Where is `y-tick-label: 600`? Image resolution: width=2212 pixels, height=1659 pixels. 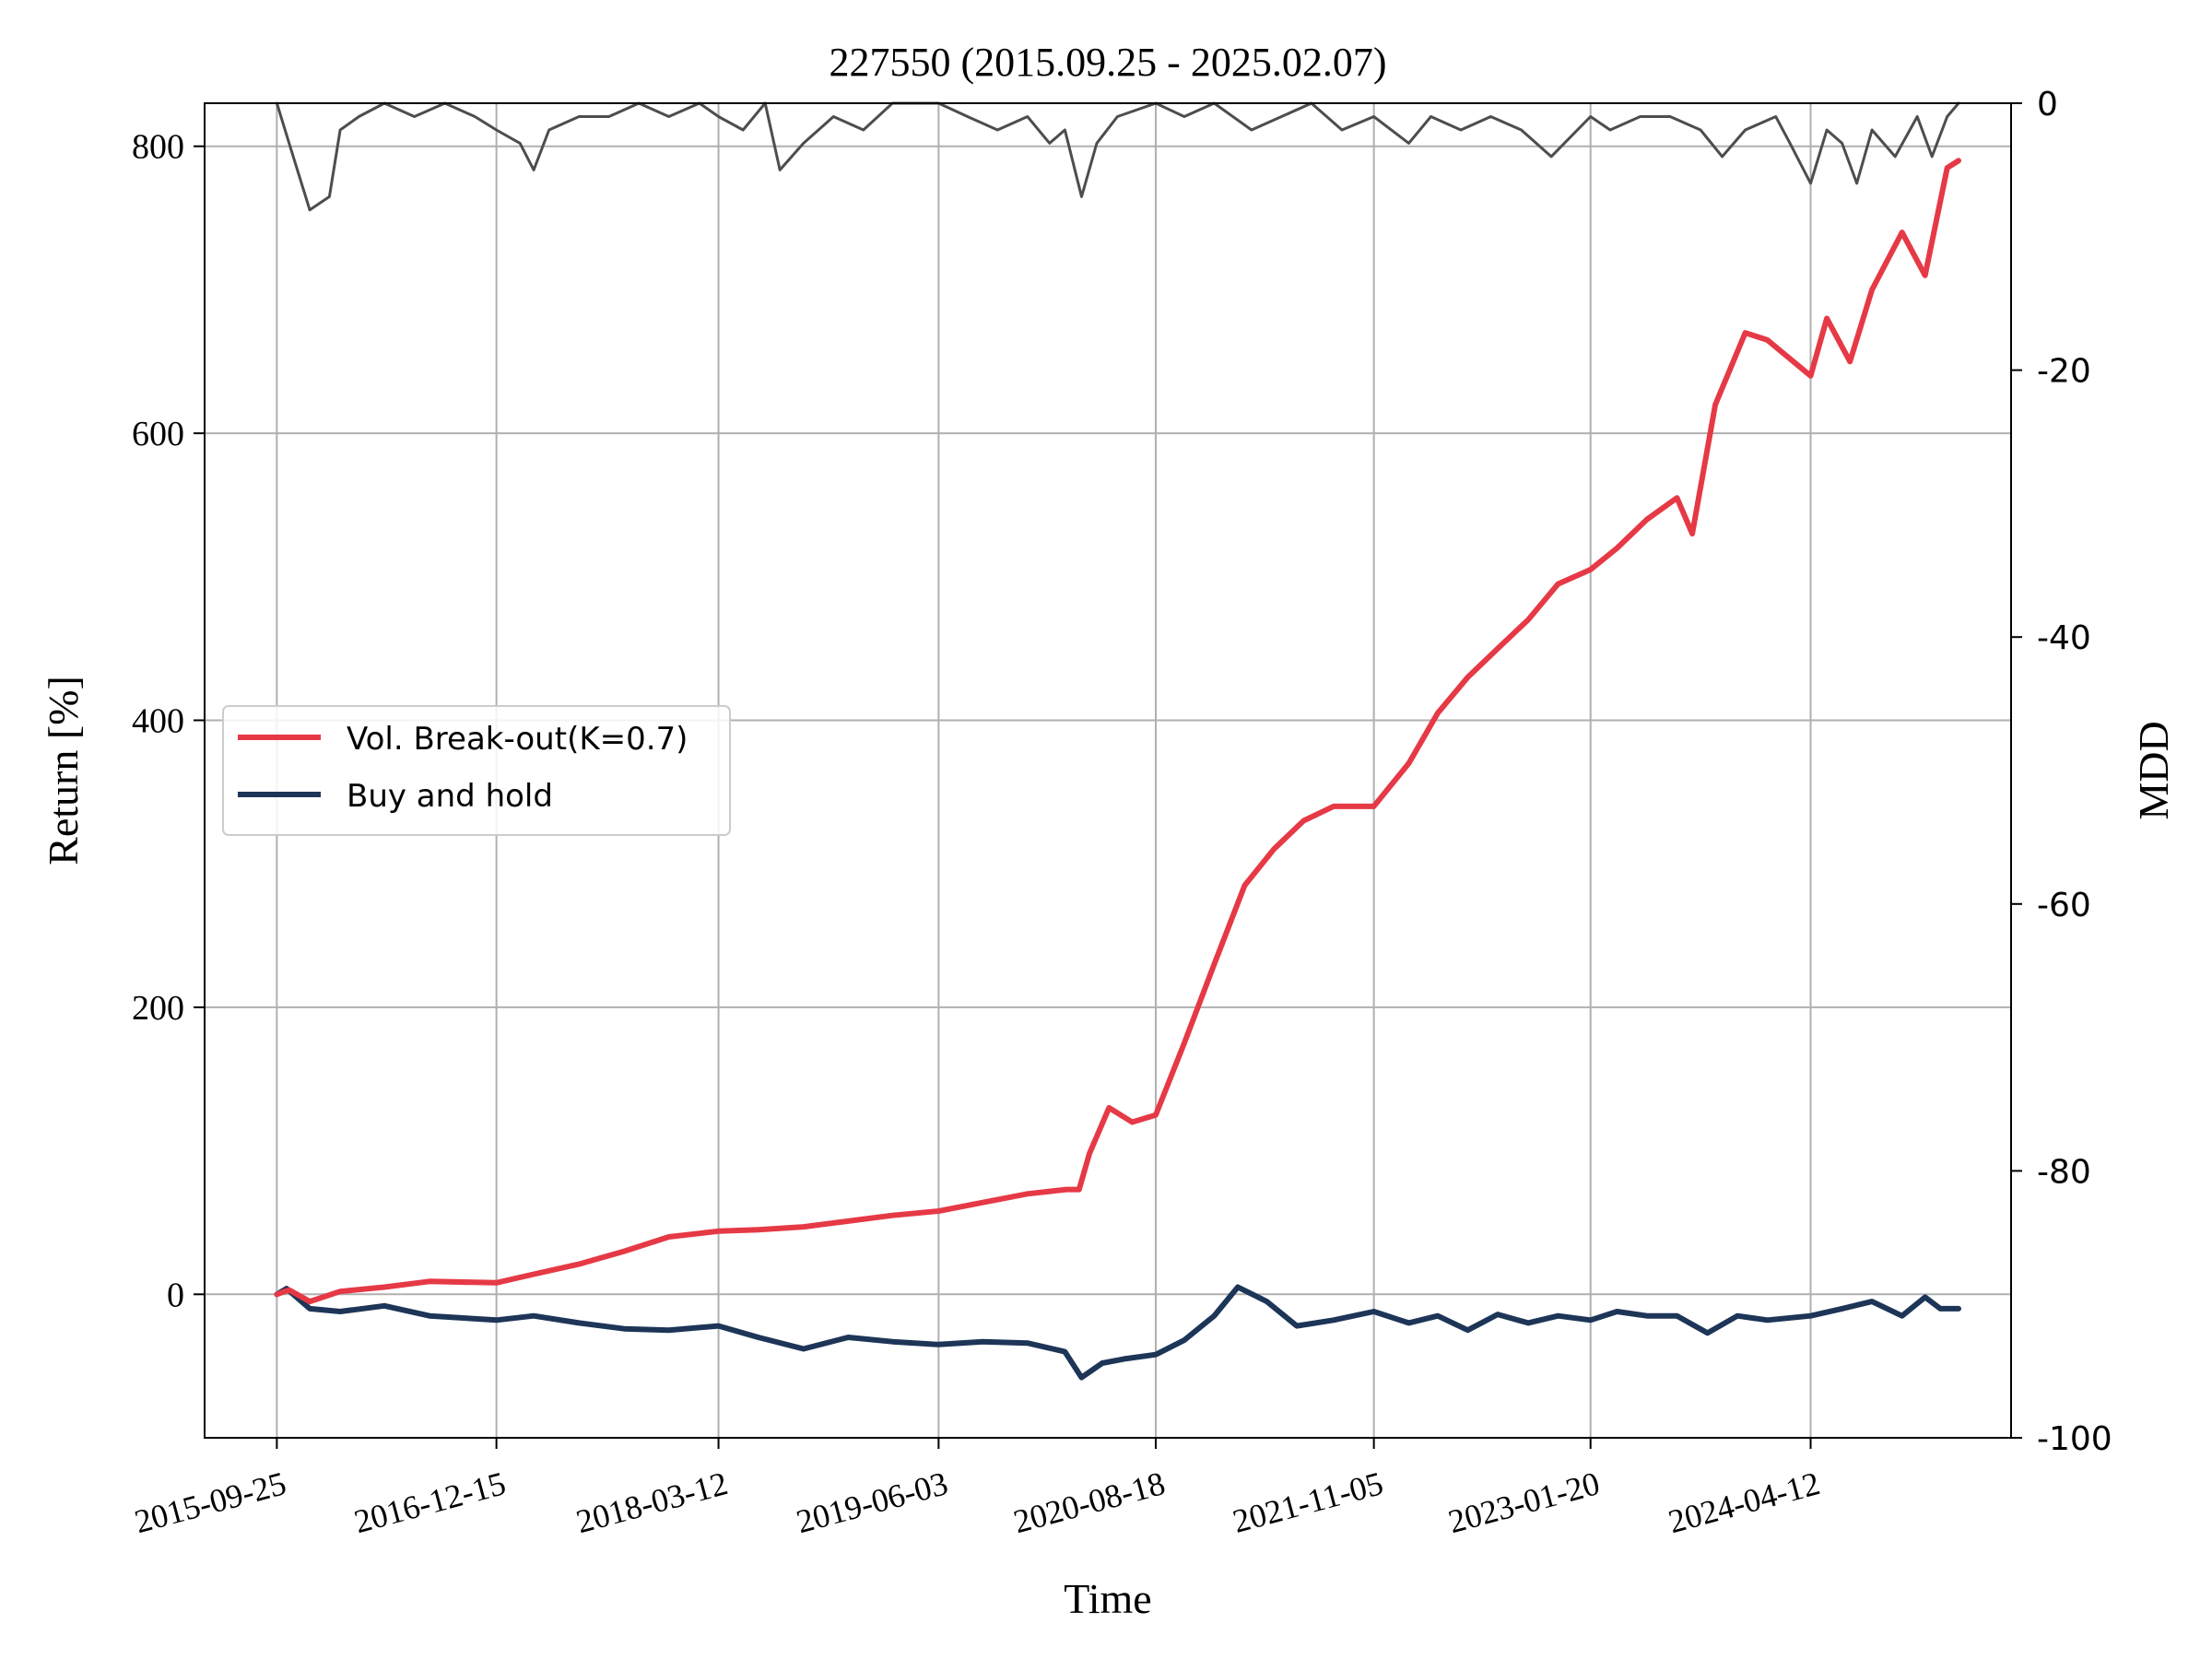 y-tick-label: 600 is located at coordinates (158, 434).